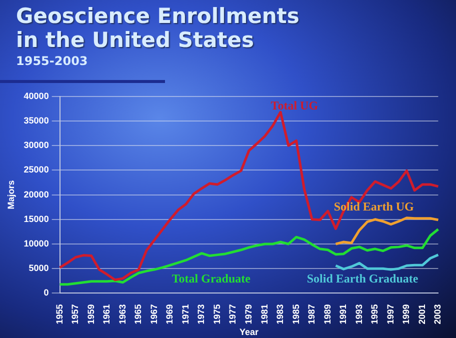  I want to click on y-tick-label: 20000, so click(36, 194).